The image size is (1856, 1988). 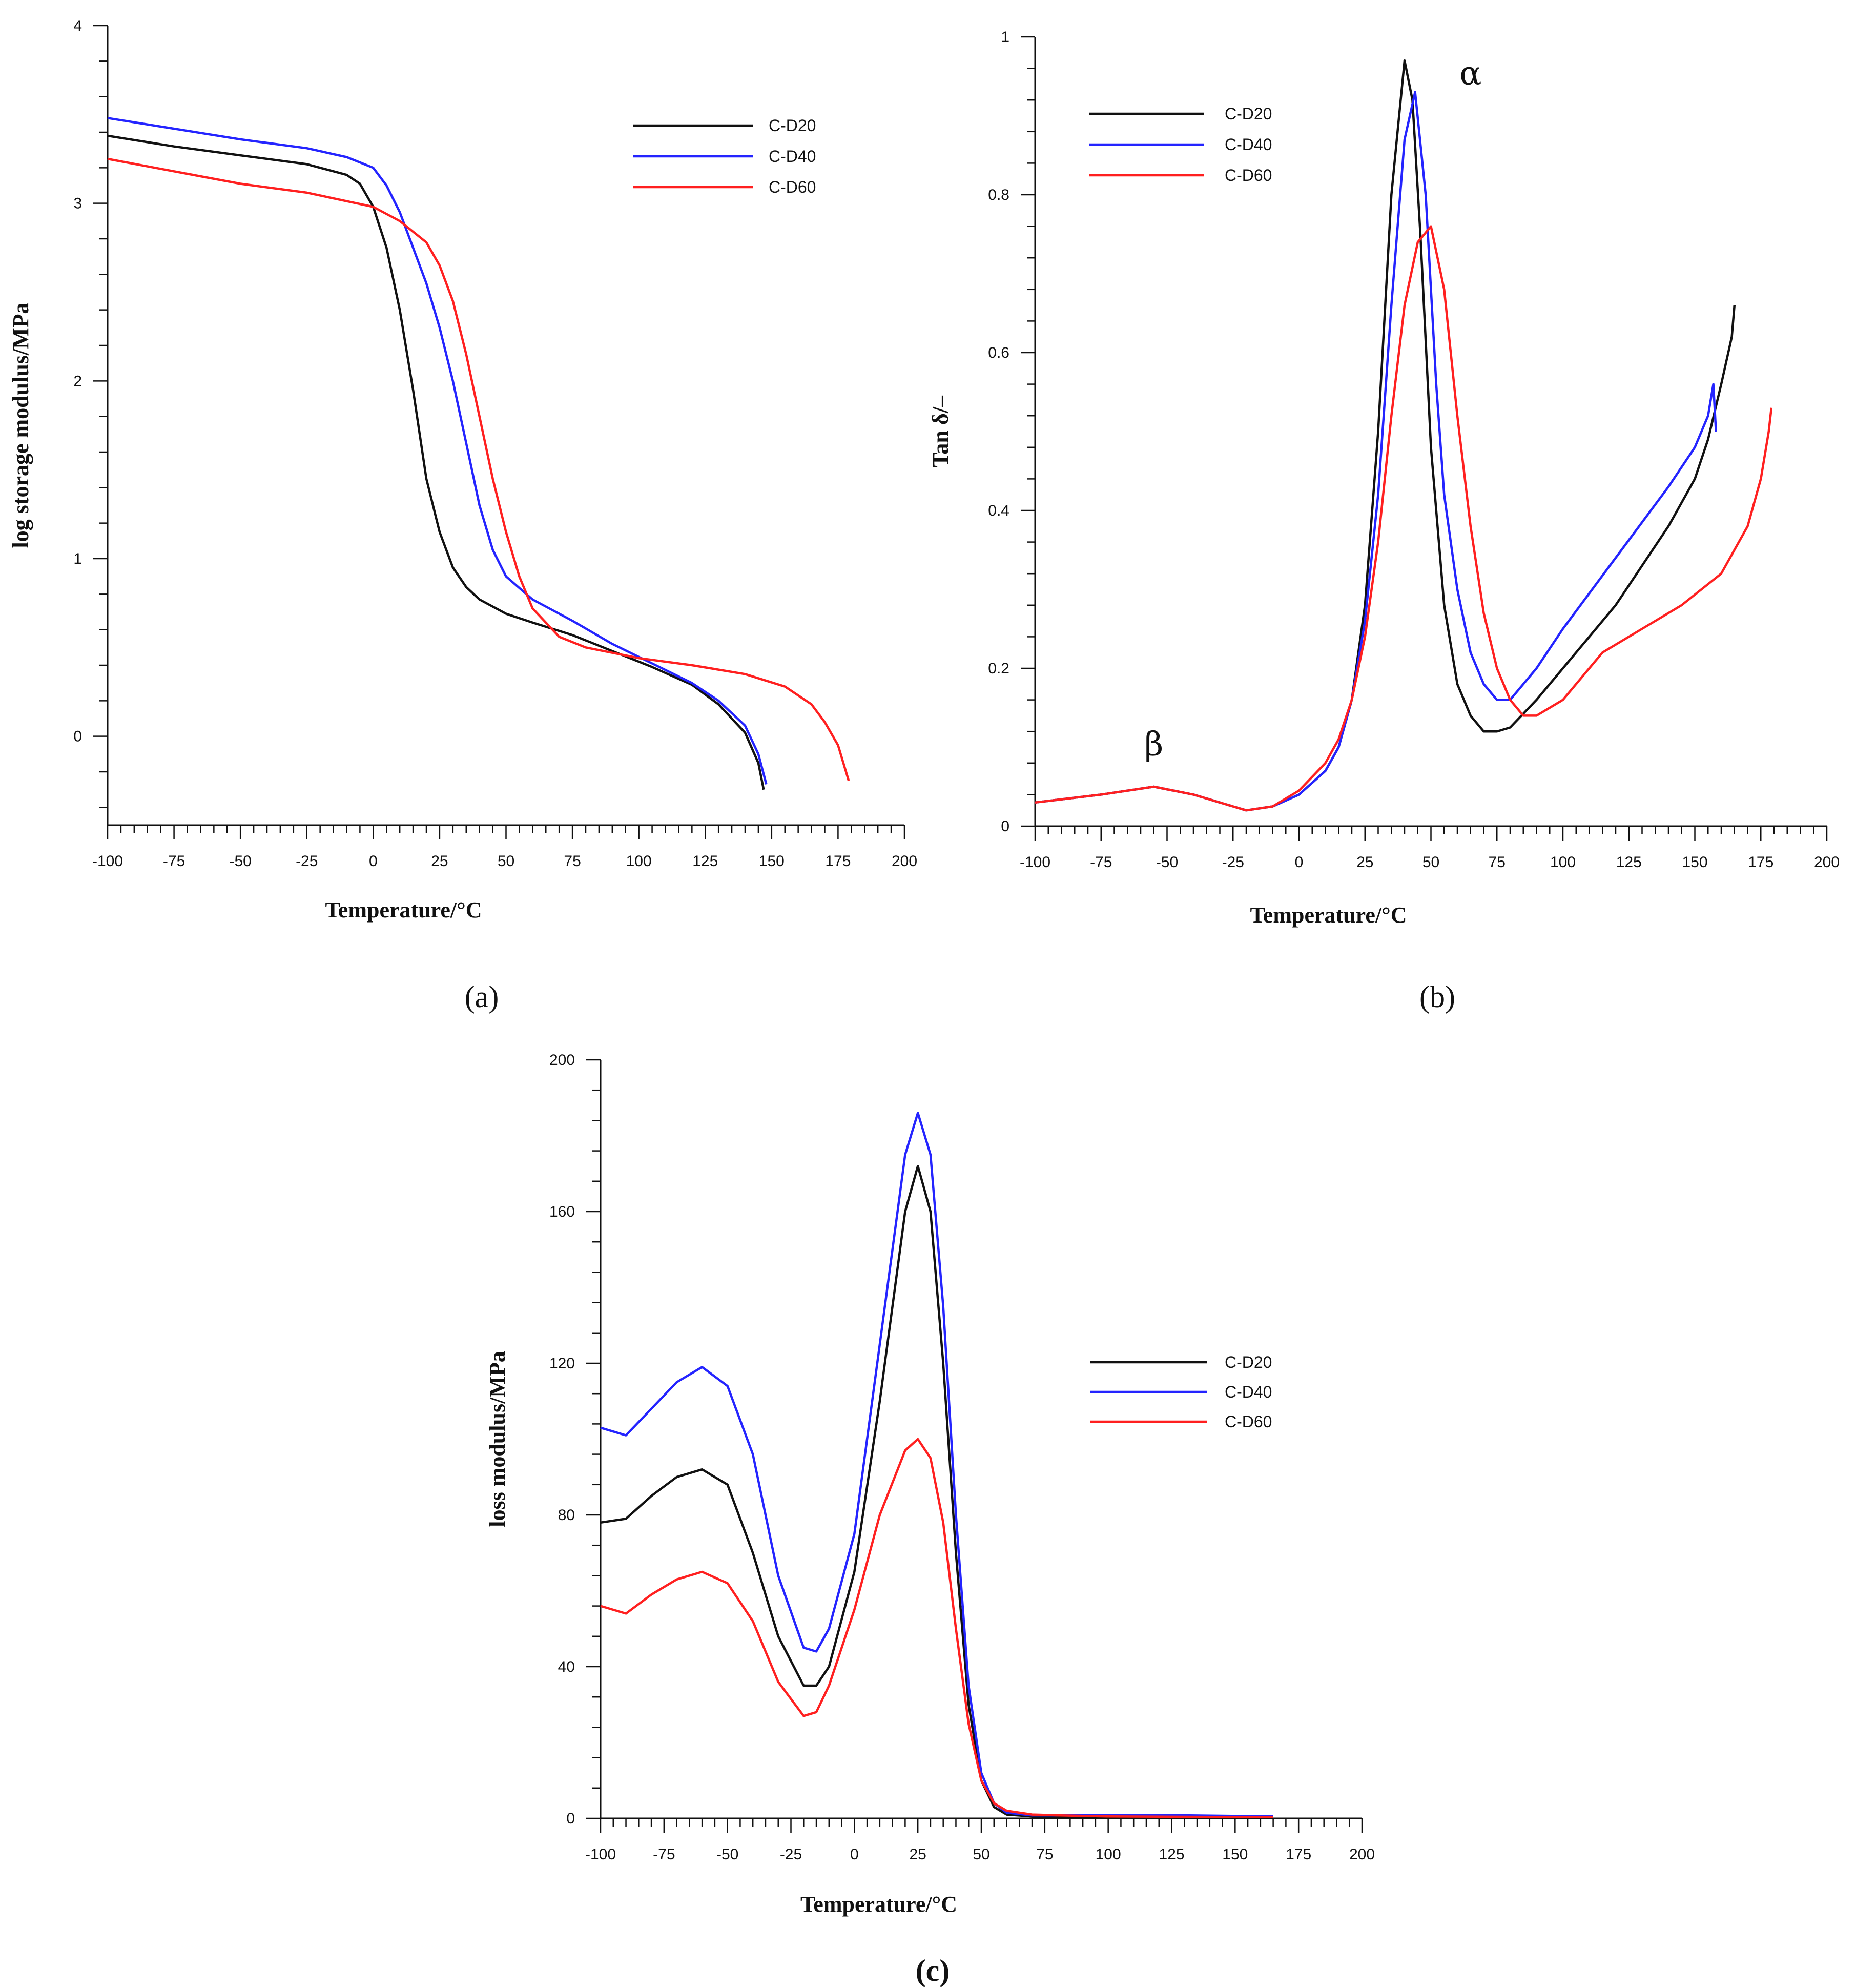 I want to click on y-tick-label: 0.2, so click(x=998, y=669).